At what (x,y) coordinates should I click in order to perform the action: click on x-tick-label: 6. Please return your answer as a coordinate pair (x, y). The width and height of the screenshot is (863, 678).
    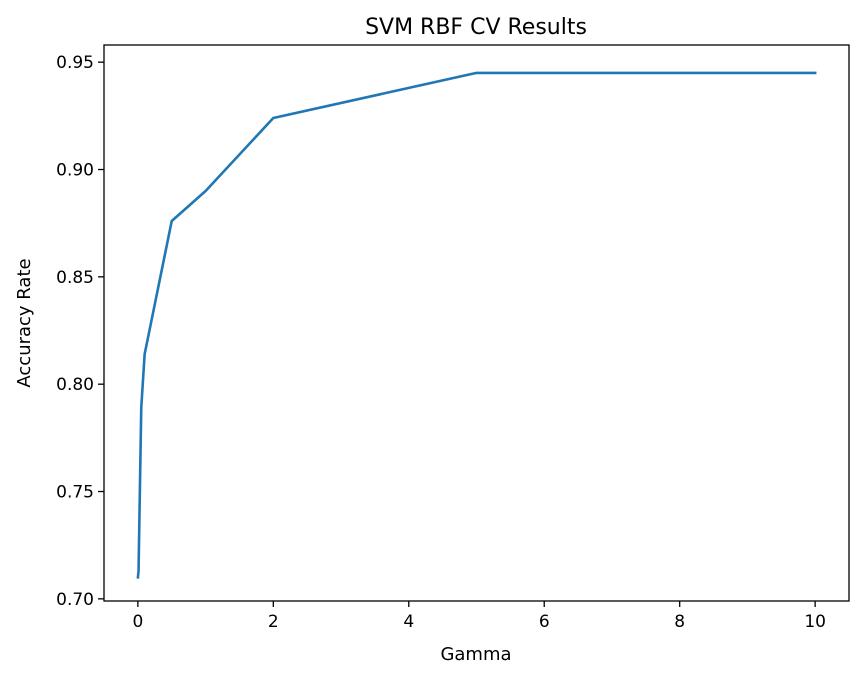
    Looking at the image, I should click on (544, 622).